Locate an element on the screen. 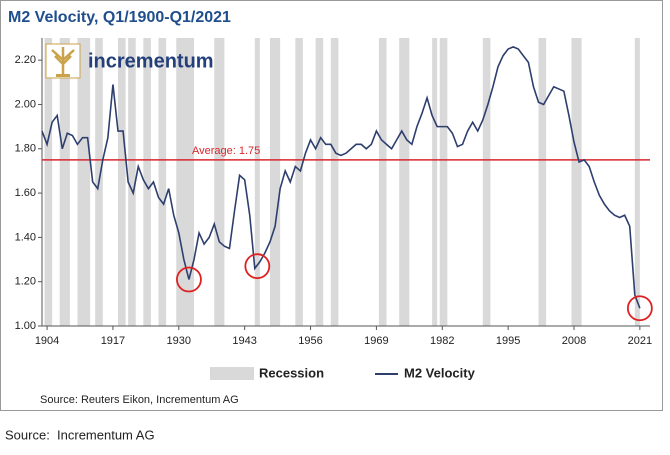  logo-text: incrementum is located at coordinates (151, 61).